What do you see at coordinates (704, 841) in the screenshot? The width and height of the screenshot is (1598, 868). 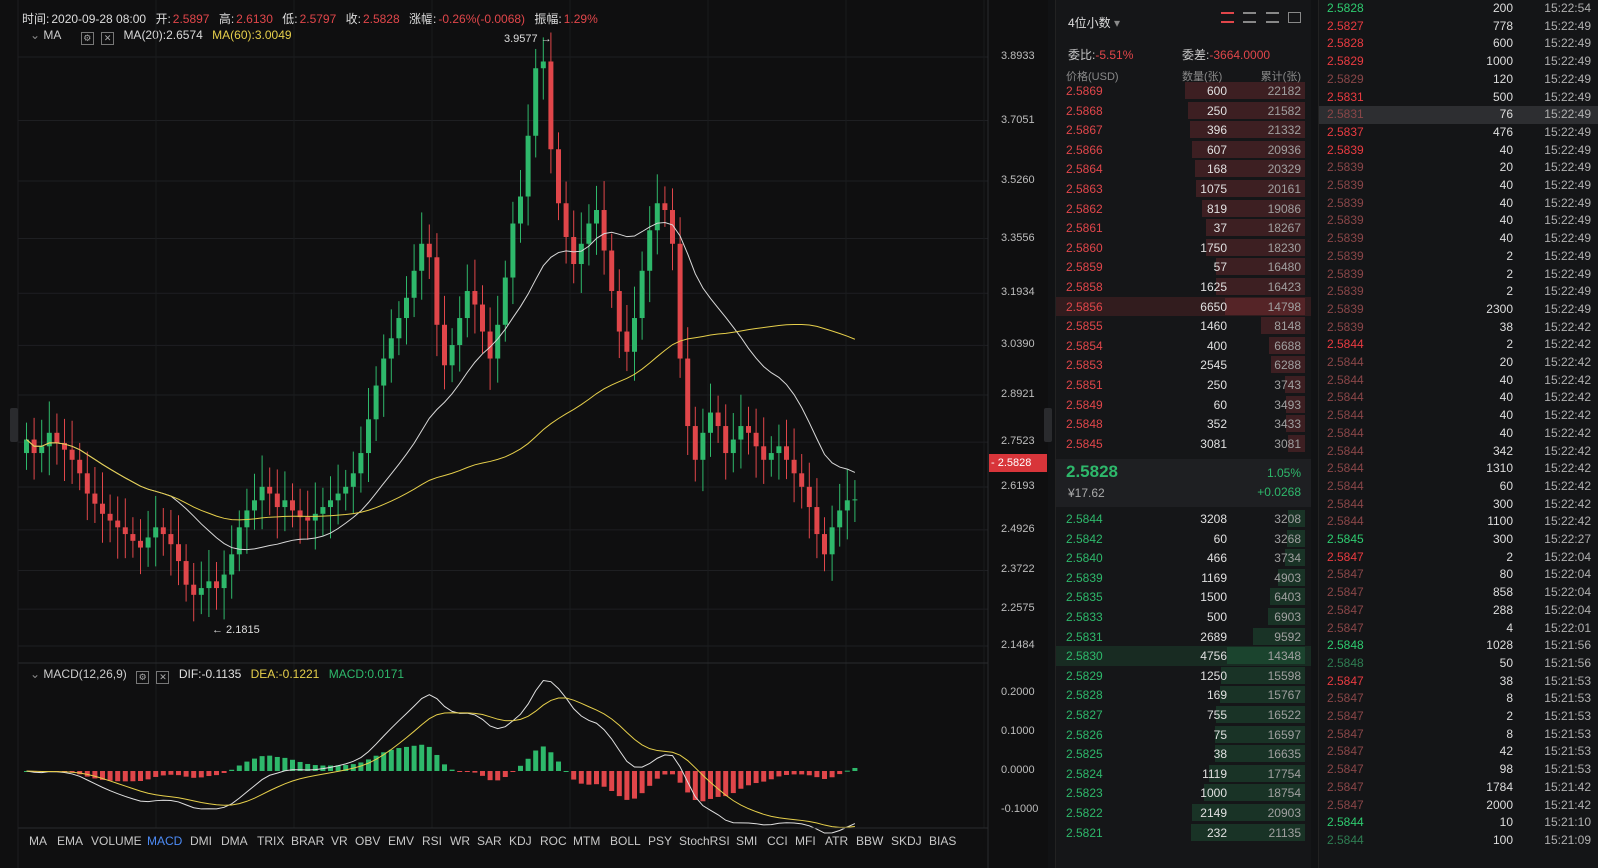 I see `indicator-tab-stochrsi: StochRSI` at bounding box center [704, 841].